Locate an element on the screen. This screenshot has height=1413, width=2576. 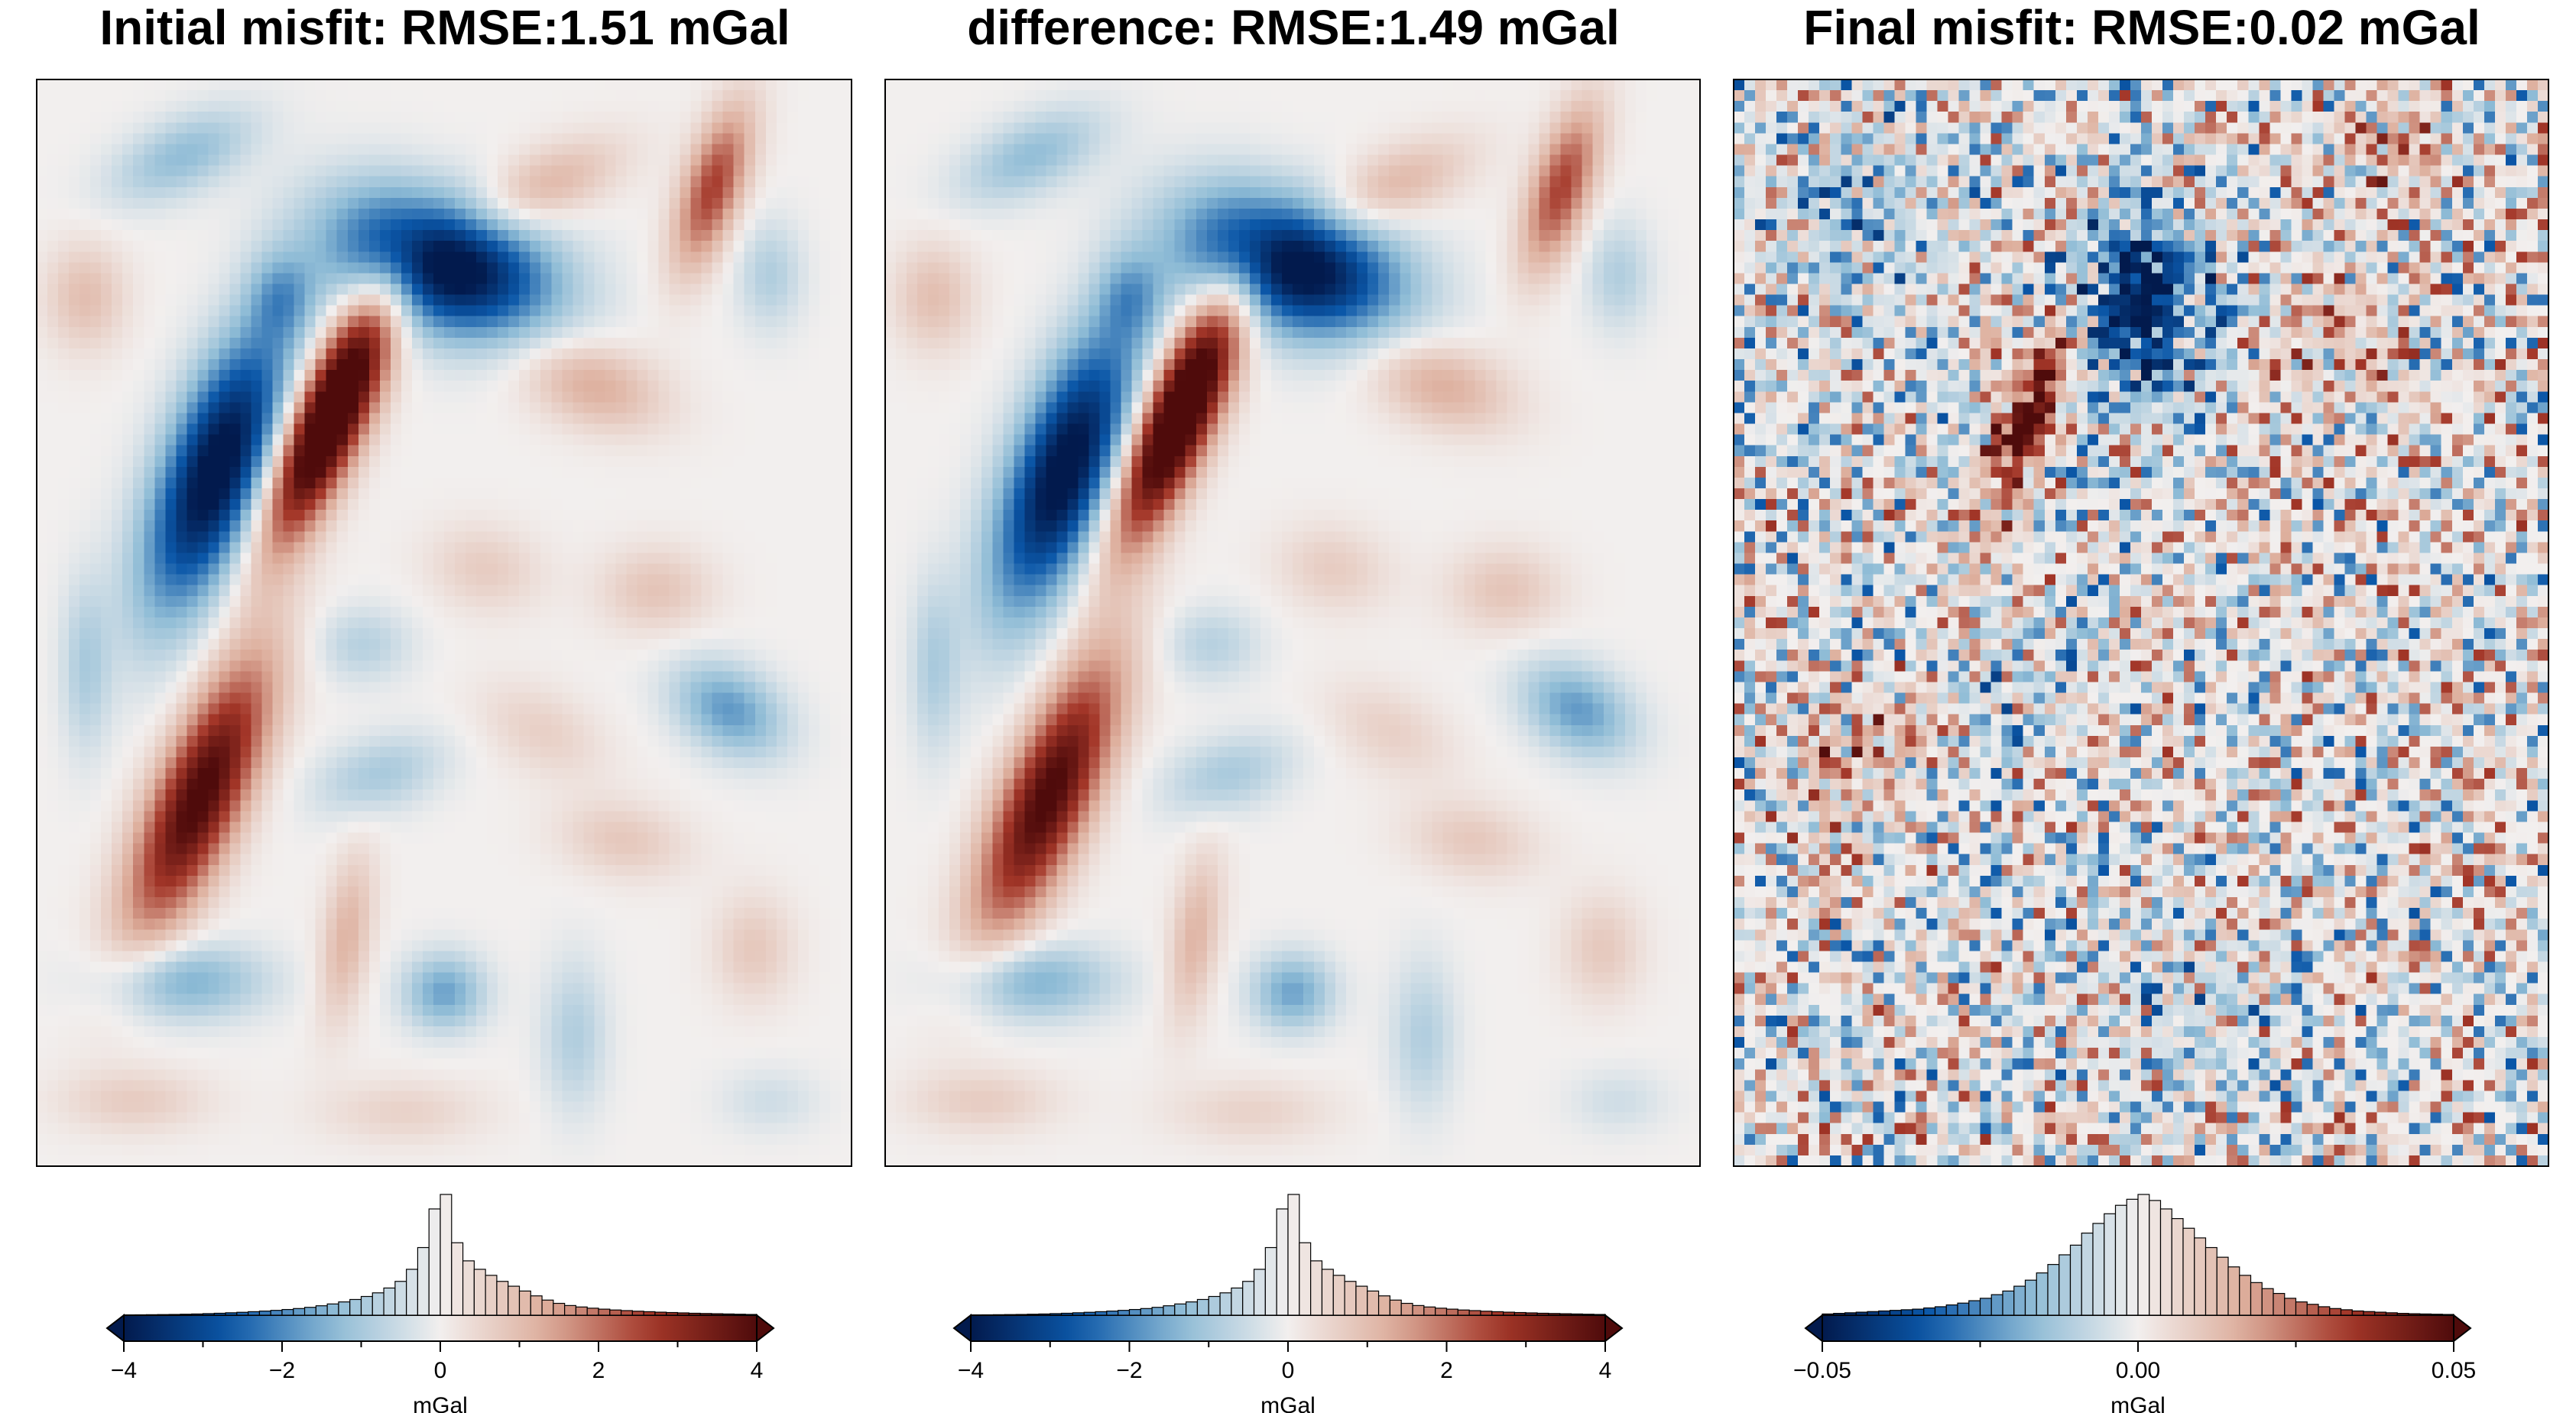
colorbar-tick-label: 4 is located at coordinates (1605, 1370).